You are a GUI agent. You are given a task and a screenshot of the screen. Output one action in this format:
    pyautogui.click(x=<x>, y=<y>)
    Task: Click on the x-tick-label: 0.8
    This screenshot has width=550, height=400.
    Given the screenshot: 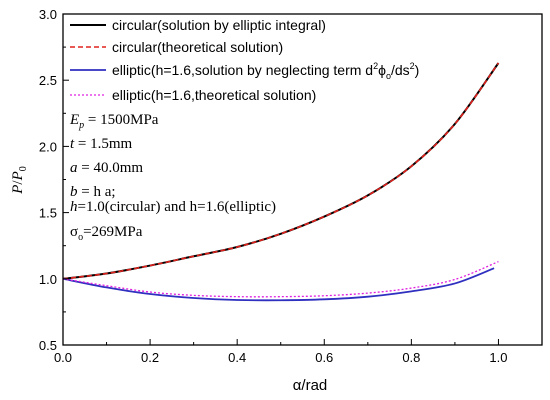 What is the action you would take?
    pyautogui.click(x=411, y=357)
    